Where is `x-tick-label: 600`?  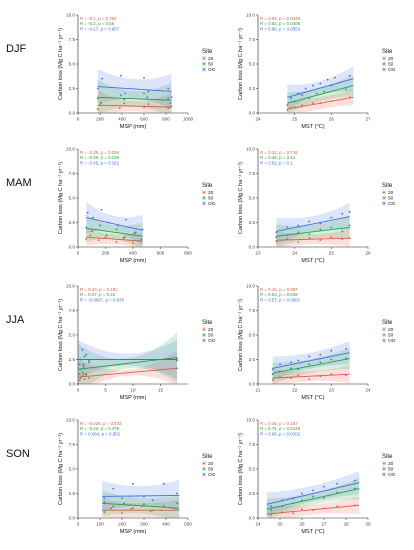 x-tick-label: 600 is located at coordinates (144, 119).